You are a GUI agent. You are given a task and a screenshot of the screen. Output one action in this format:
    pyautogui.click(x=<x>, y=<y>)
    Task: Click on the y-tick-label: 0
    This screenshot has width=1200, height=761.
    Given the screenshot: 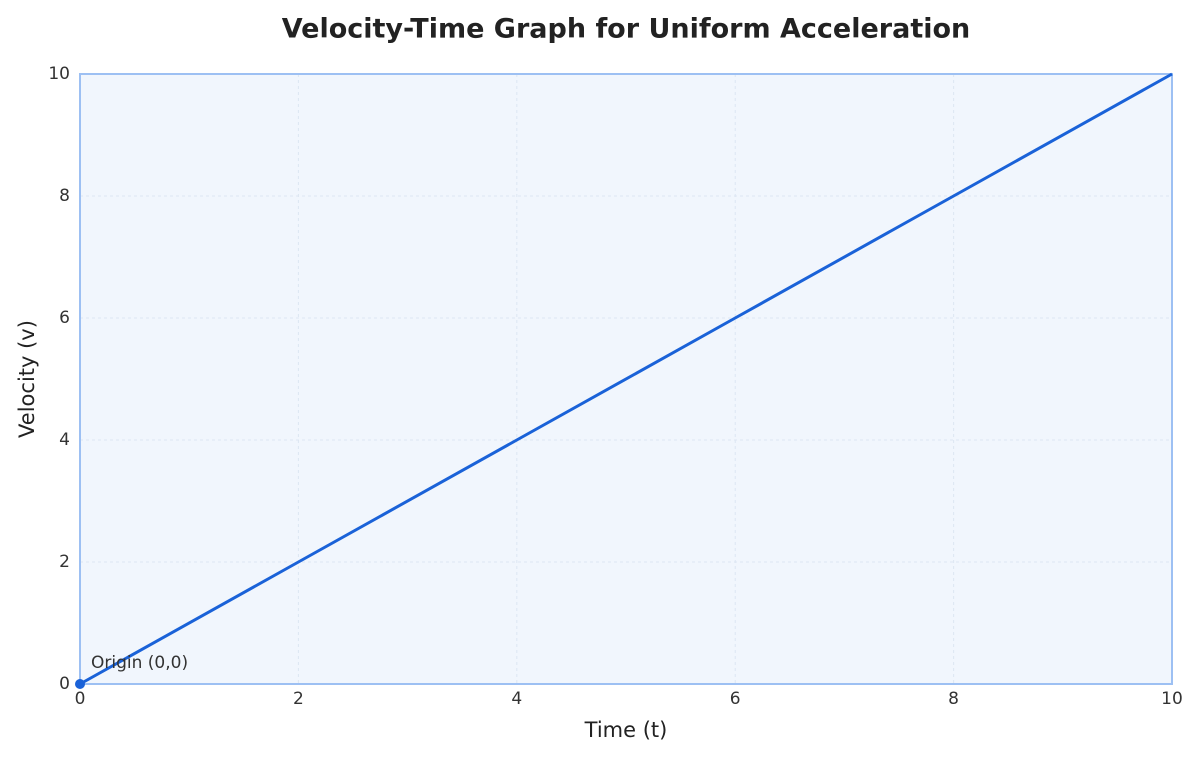 What is the action you would take?
    pyautogui.click(x=64, y=684)
    